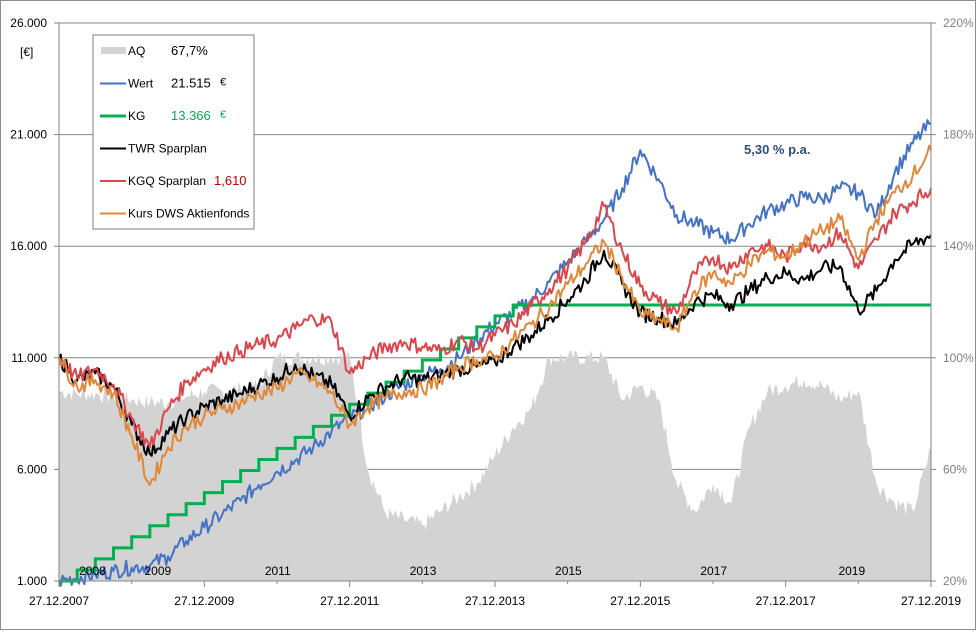 The image size is (976, 636). What do you see at coordinates (223, 115) in the screenshot?
I see `legend-unit-kg: €` at bounding box center [223, 115].